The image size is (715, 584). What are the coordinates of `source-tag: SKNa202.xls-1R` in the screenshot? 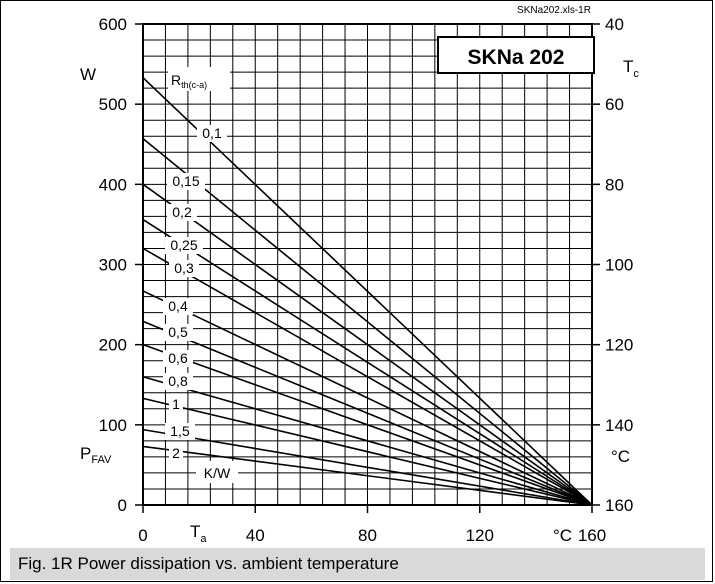 It's located at (554, 10).